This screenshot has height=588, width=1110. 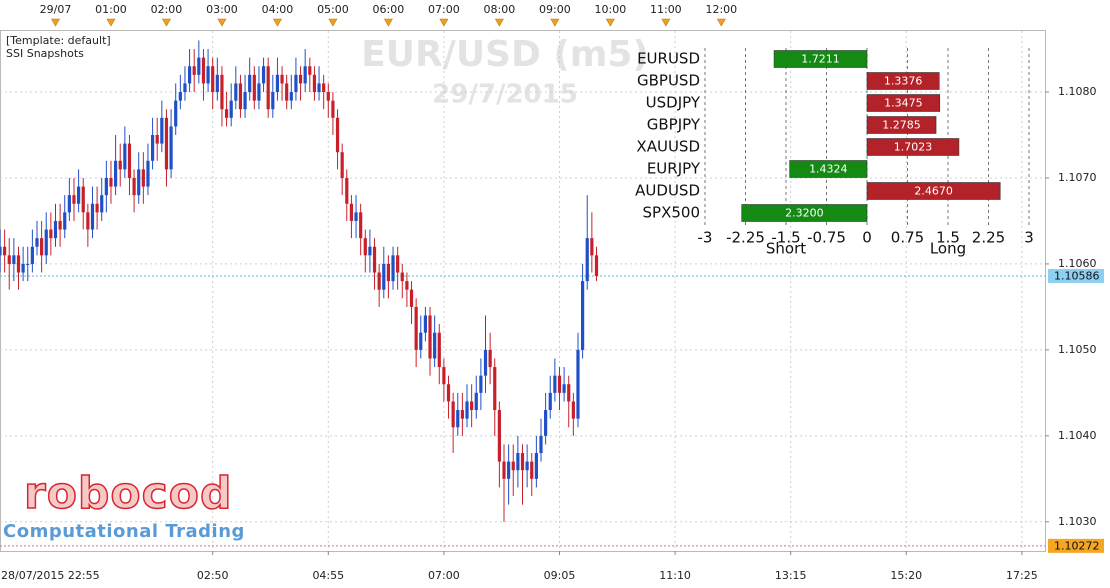 What do you see at coordinates (948, 238) in the screenshot?
I see `ssi-tick-label: 1.5` at bounding box center [948, 238].